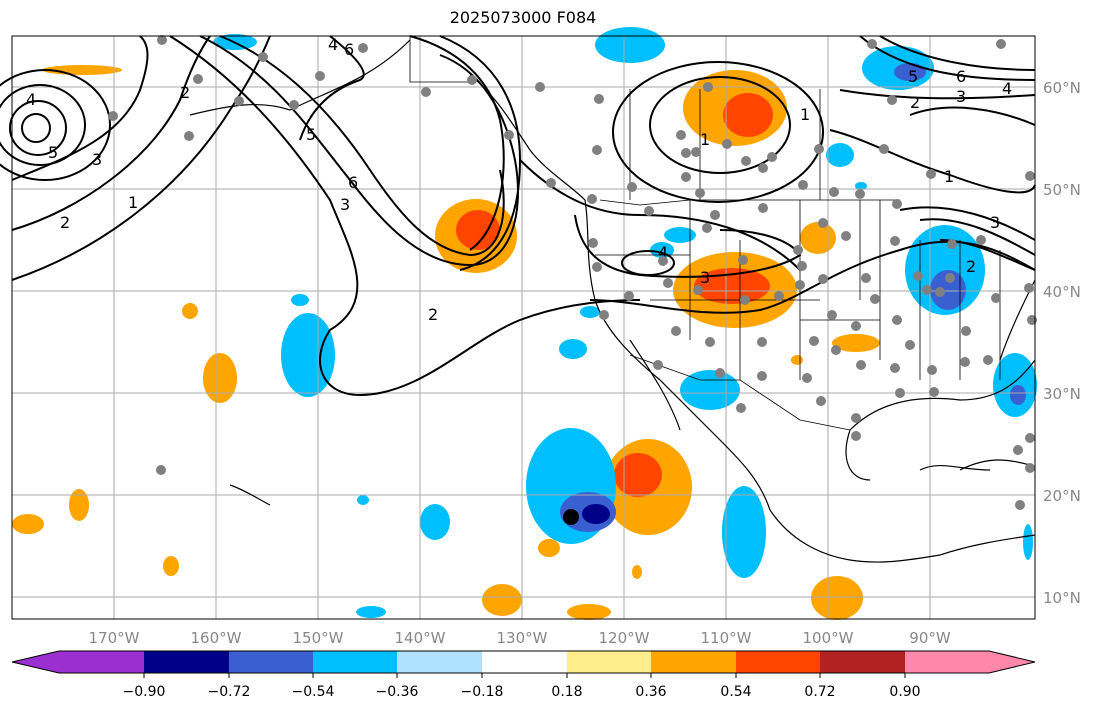 The image size is (1105, 712). What do you see at coordinates (420, 638) in the screenshot?
I see `lon-label: 140°W` at bounding box center [420, 638].